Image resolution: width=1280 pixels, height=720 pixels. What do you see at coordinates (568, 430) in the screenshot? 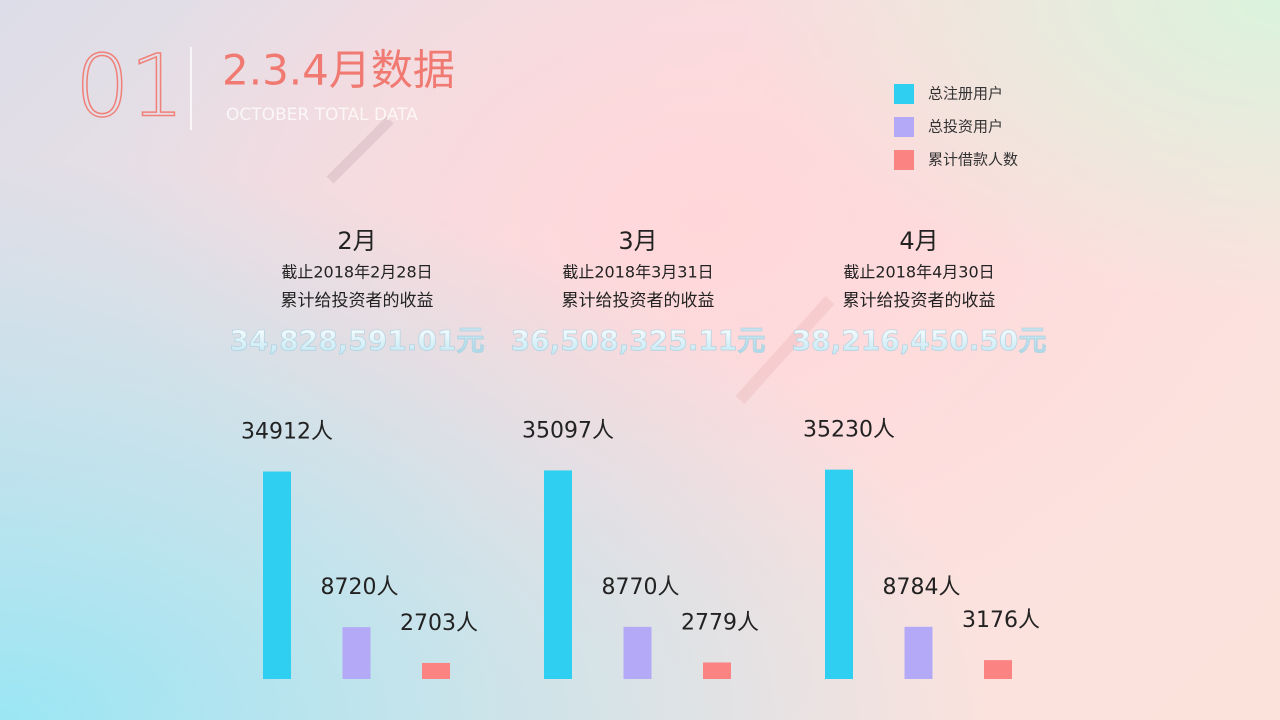
I see `value-label: 35097人` at bounding box center [568, 430].